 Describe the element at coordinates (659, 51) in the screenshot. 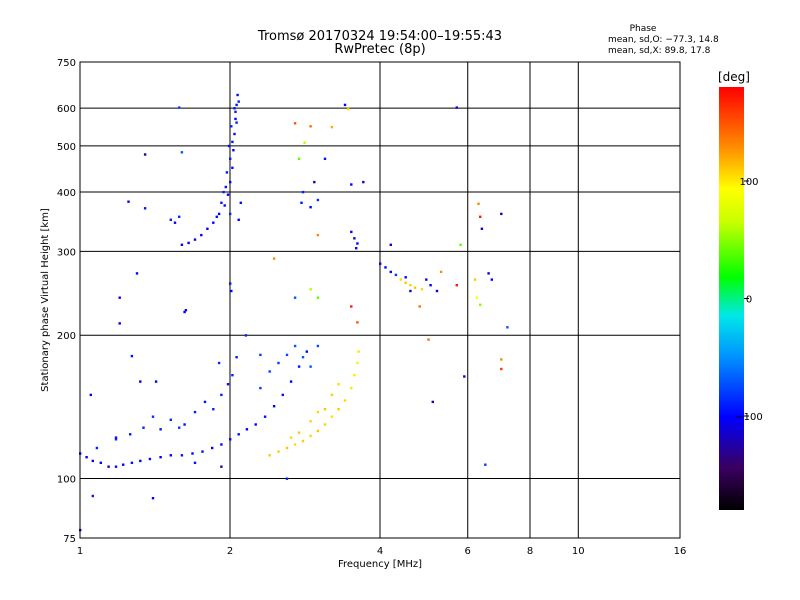

I see `phase-box-line-x: mean, sd,X: 89.8, 17.8` at that location.